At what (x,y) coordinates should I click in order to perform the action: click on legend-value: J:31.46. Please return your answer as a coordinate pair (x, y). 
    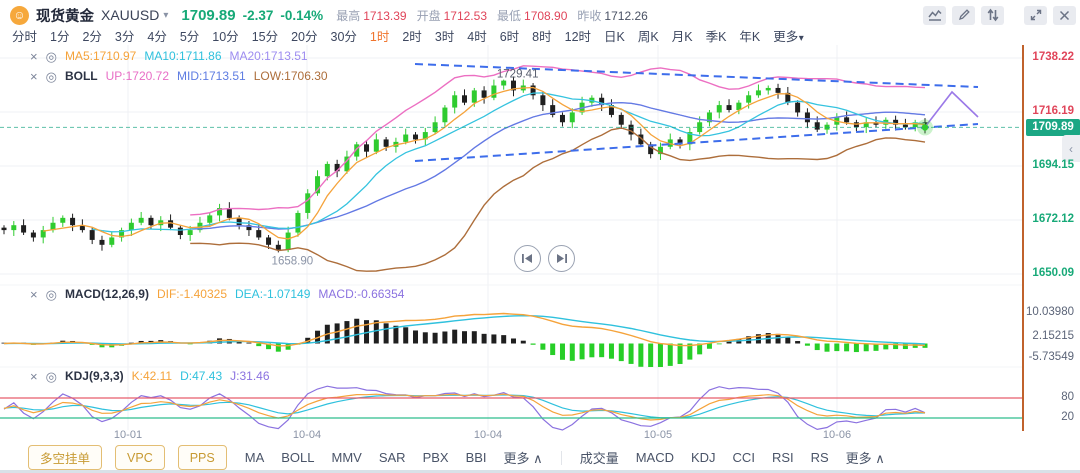
    Looking at the image, I should click on (250, 376).